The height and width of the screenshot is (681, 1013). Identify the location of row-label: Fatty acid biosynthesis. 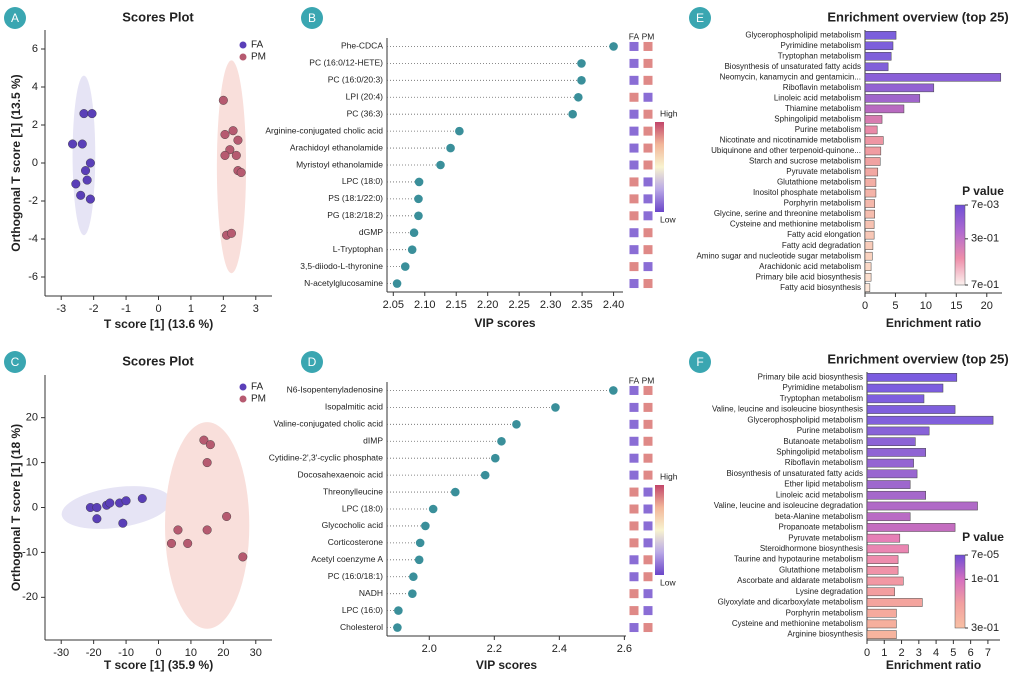
(820, 287).